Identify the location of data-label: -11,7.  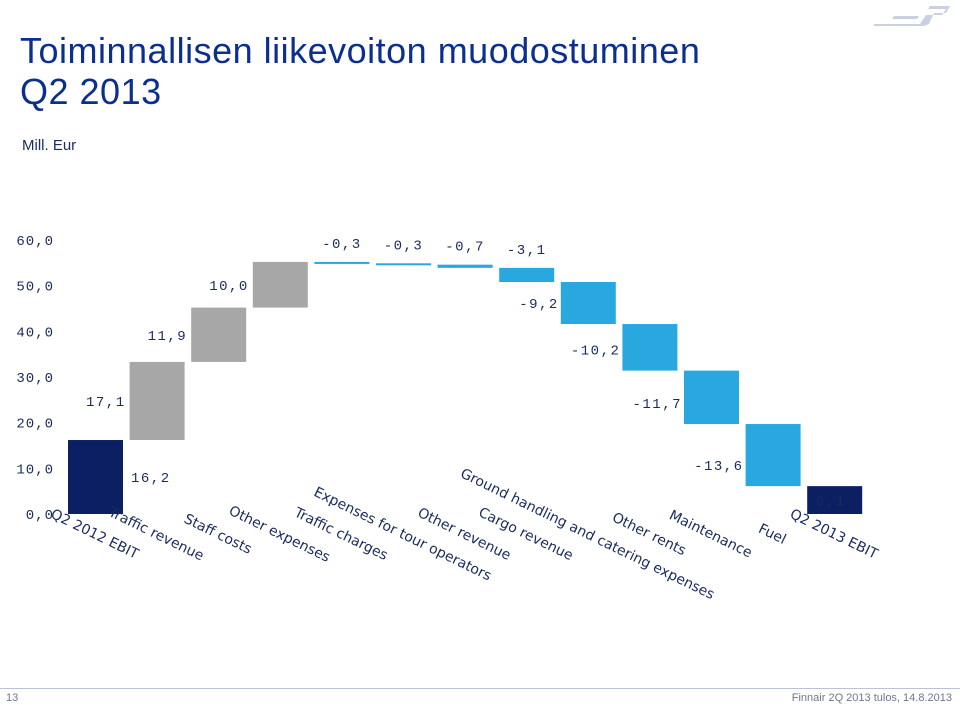
(657, 405).